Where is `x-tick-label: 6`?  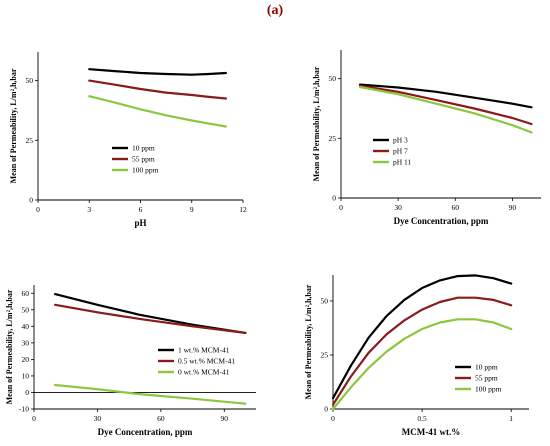 x-tick-label: 6 is located at coordinates (141, 209).